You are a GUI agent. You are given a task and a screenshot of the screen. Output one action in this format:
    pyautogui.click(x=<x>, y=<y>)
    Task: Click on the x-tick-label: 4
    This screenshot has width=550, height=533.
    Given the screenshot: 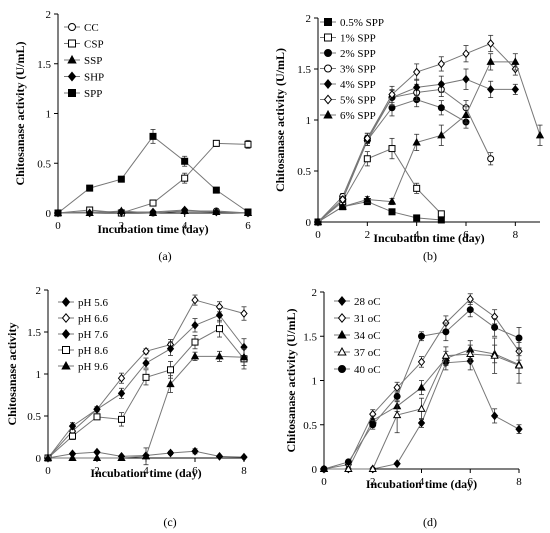 What is the action you would take?
    pyautogui.click(x=185, y=226)
    